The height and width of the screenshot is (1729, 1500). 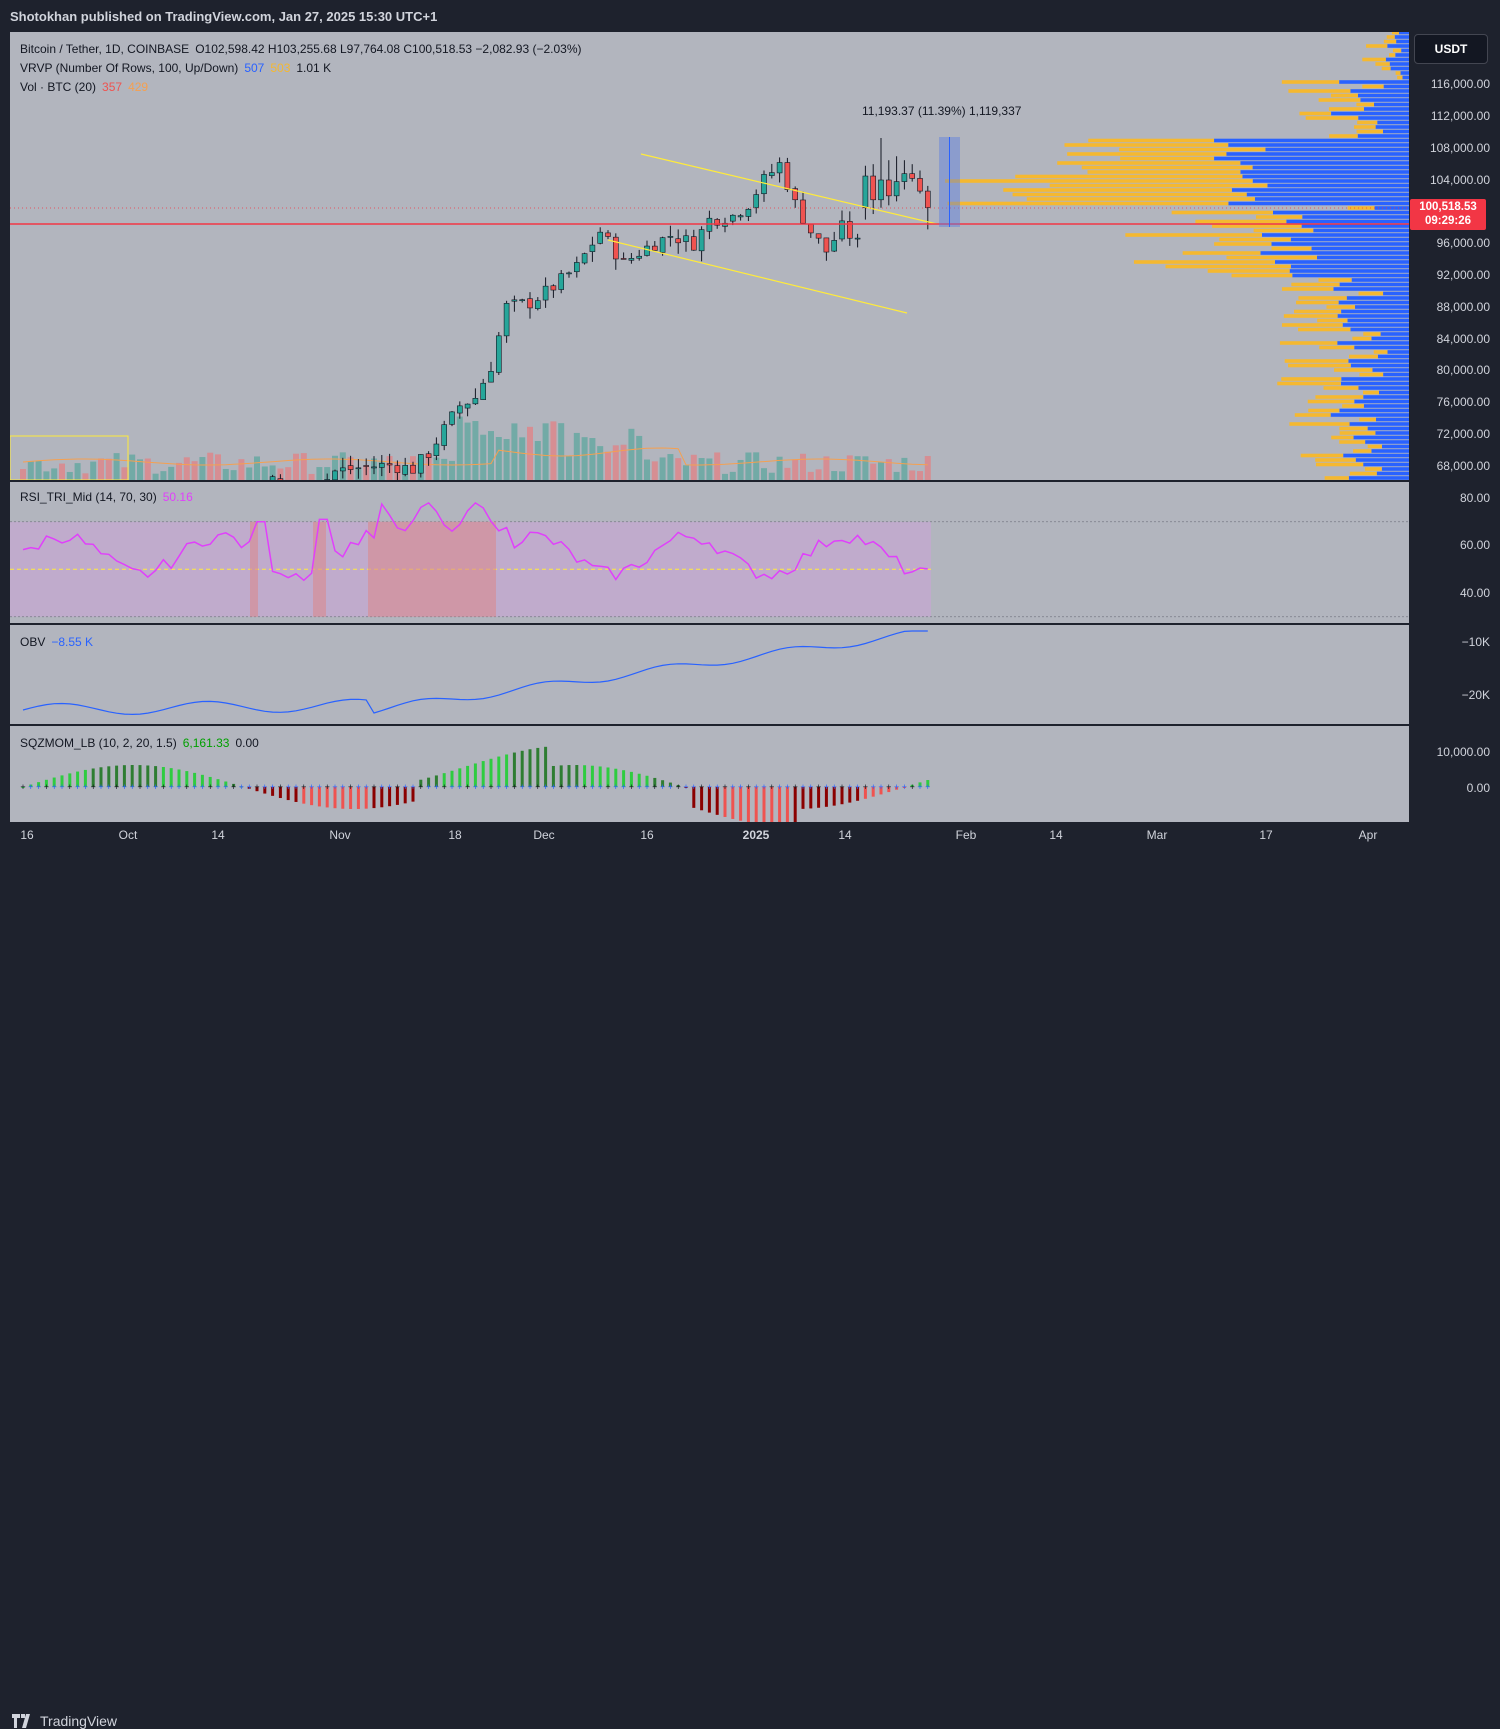 What do you see at coordinates (58, 87) in the screenshot?
I see `volume-label: Vol · BTC (20)` at bounding box center [58, 87].